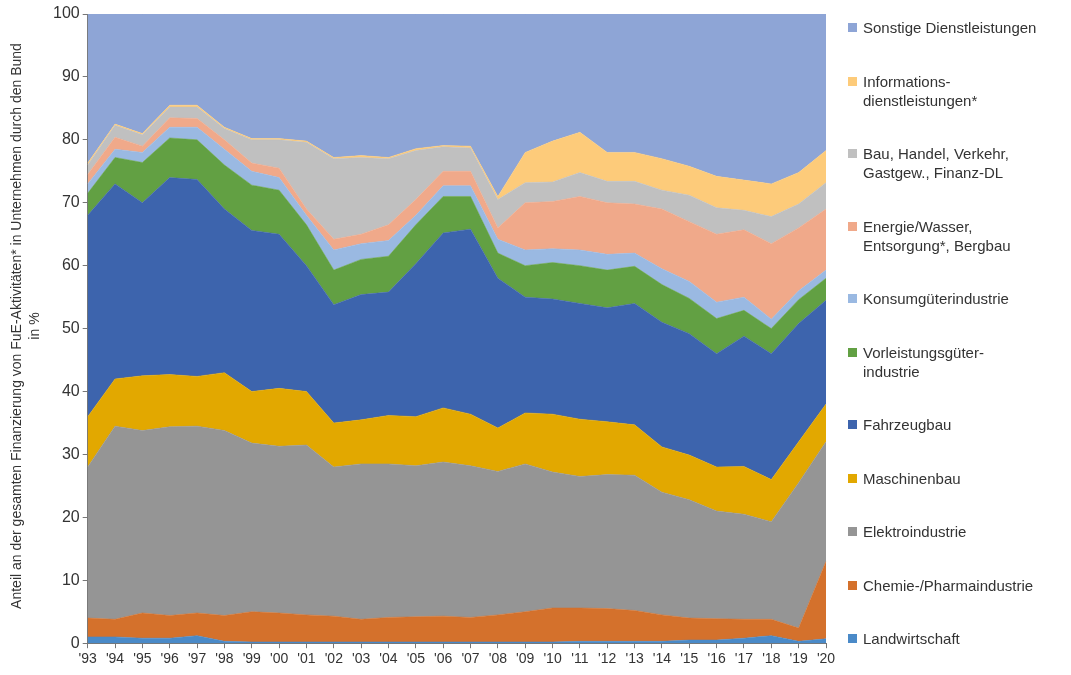 The height and width of the screenshot is (675, 1071). What do you see at coordinates (115, 658) in the screenshot?
I see `x-tick-label: '94` at bounding box center [115, 658].